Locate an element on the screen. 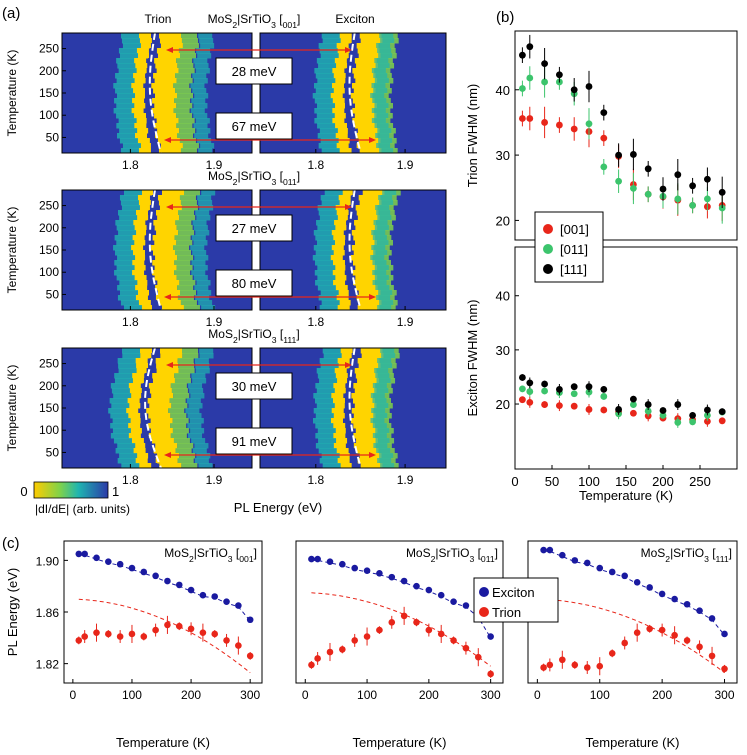 This screenshot has width=747, height=755. legend: Exciton Trion is located at coordinates (516, 600).